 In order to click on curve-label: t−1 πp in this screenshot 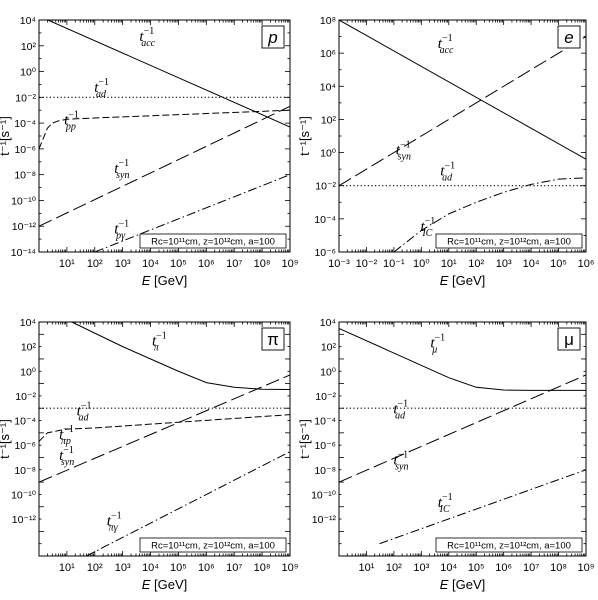, I will do `click(66, 435)`.